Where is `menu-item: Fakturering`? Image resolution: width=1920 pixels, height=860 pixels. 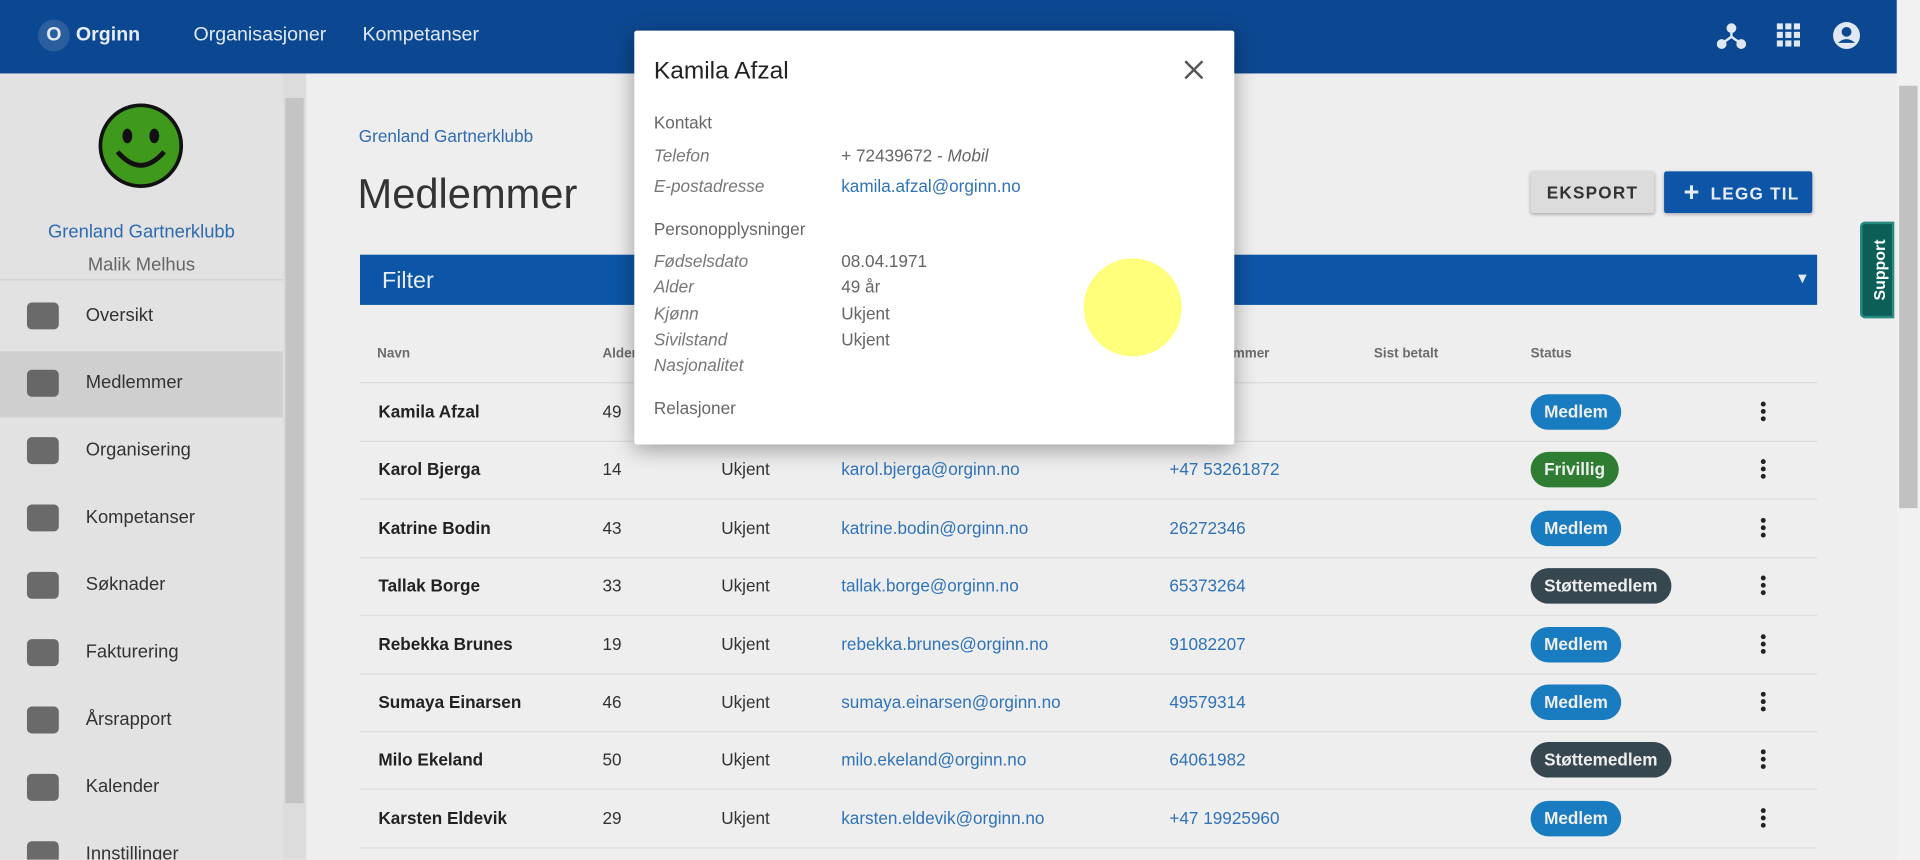 menu-item: Fakturering is located at coordinates (141, 654).